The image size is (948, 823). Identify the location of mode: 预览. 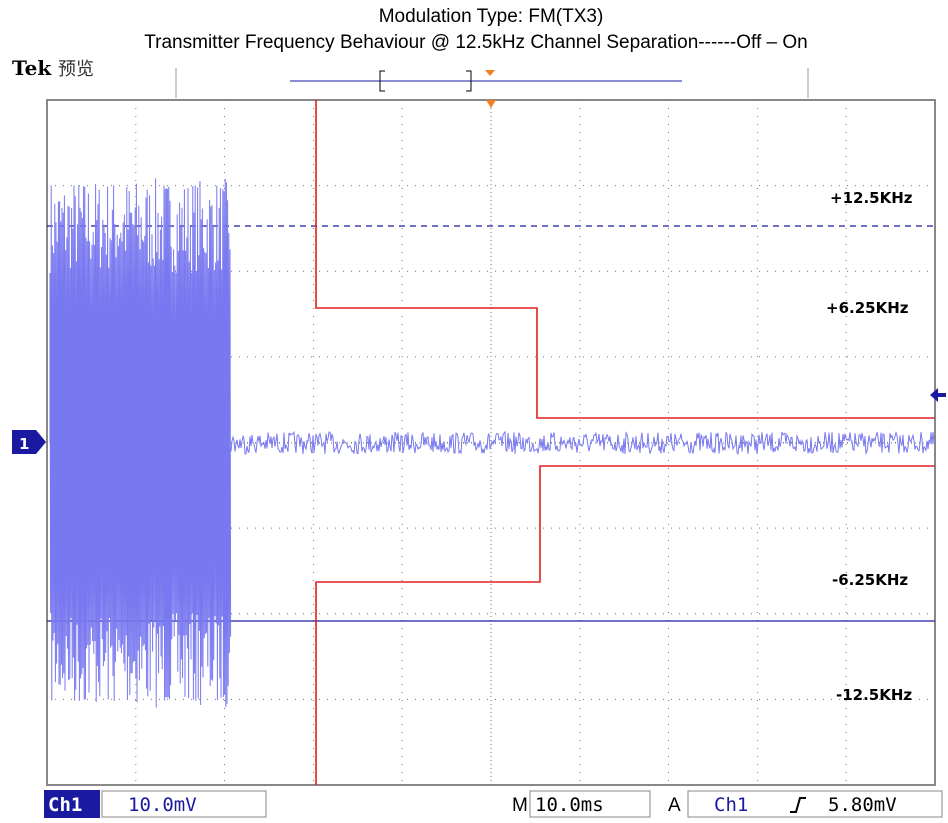
(76, 69).